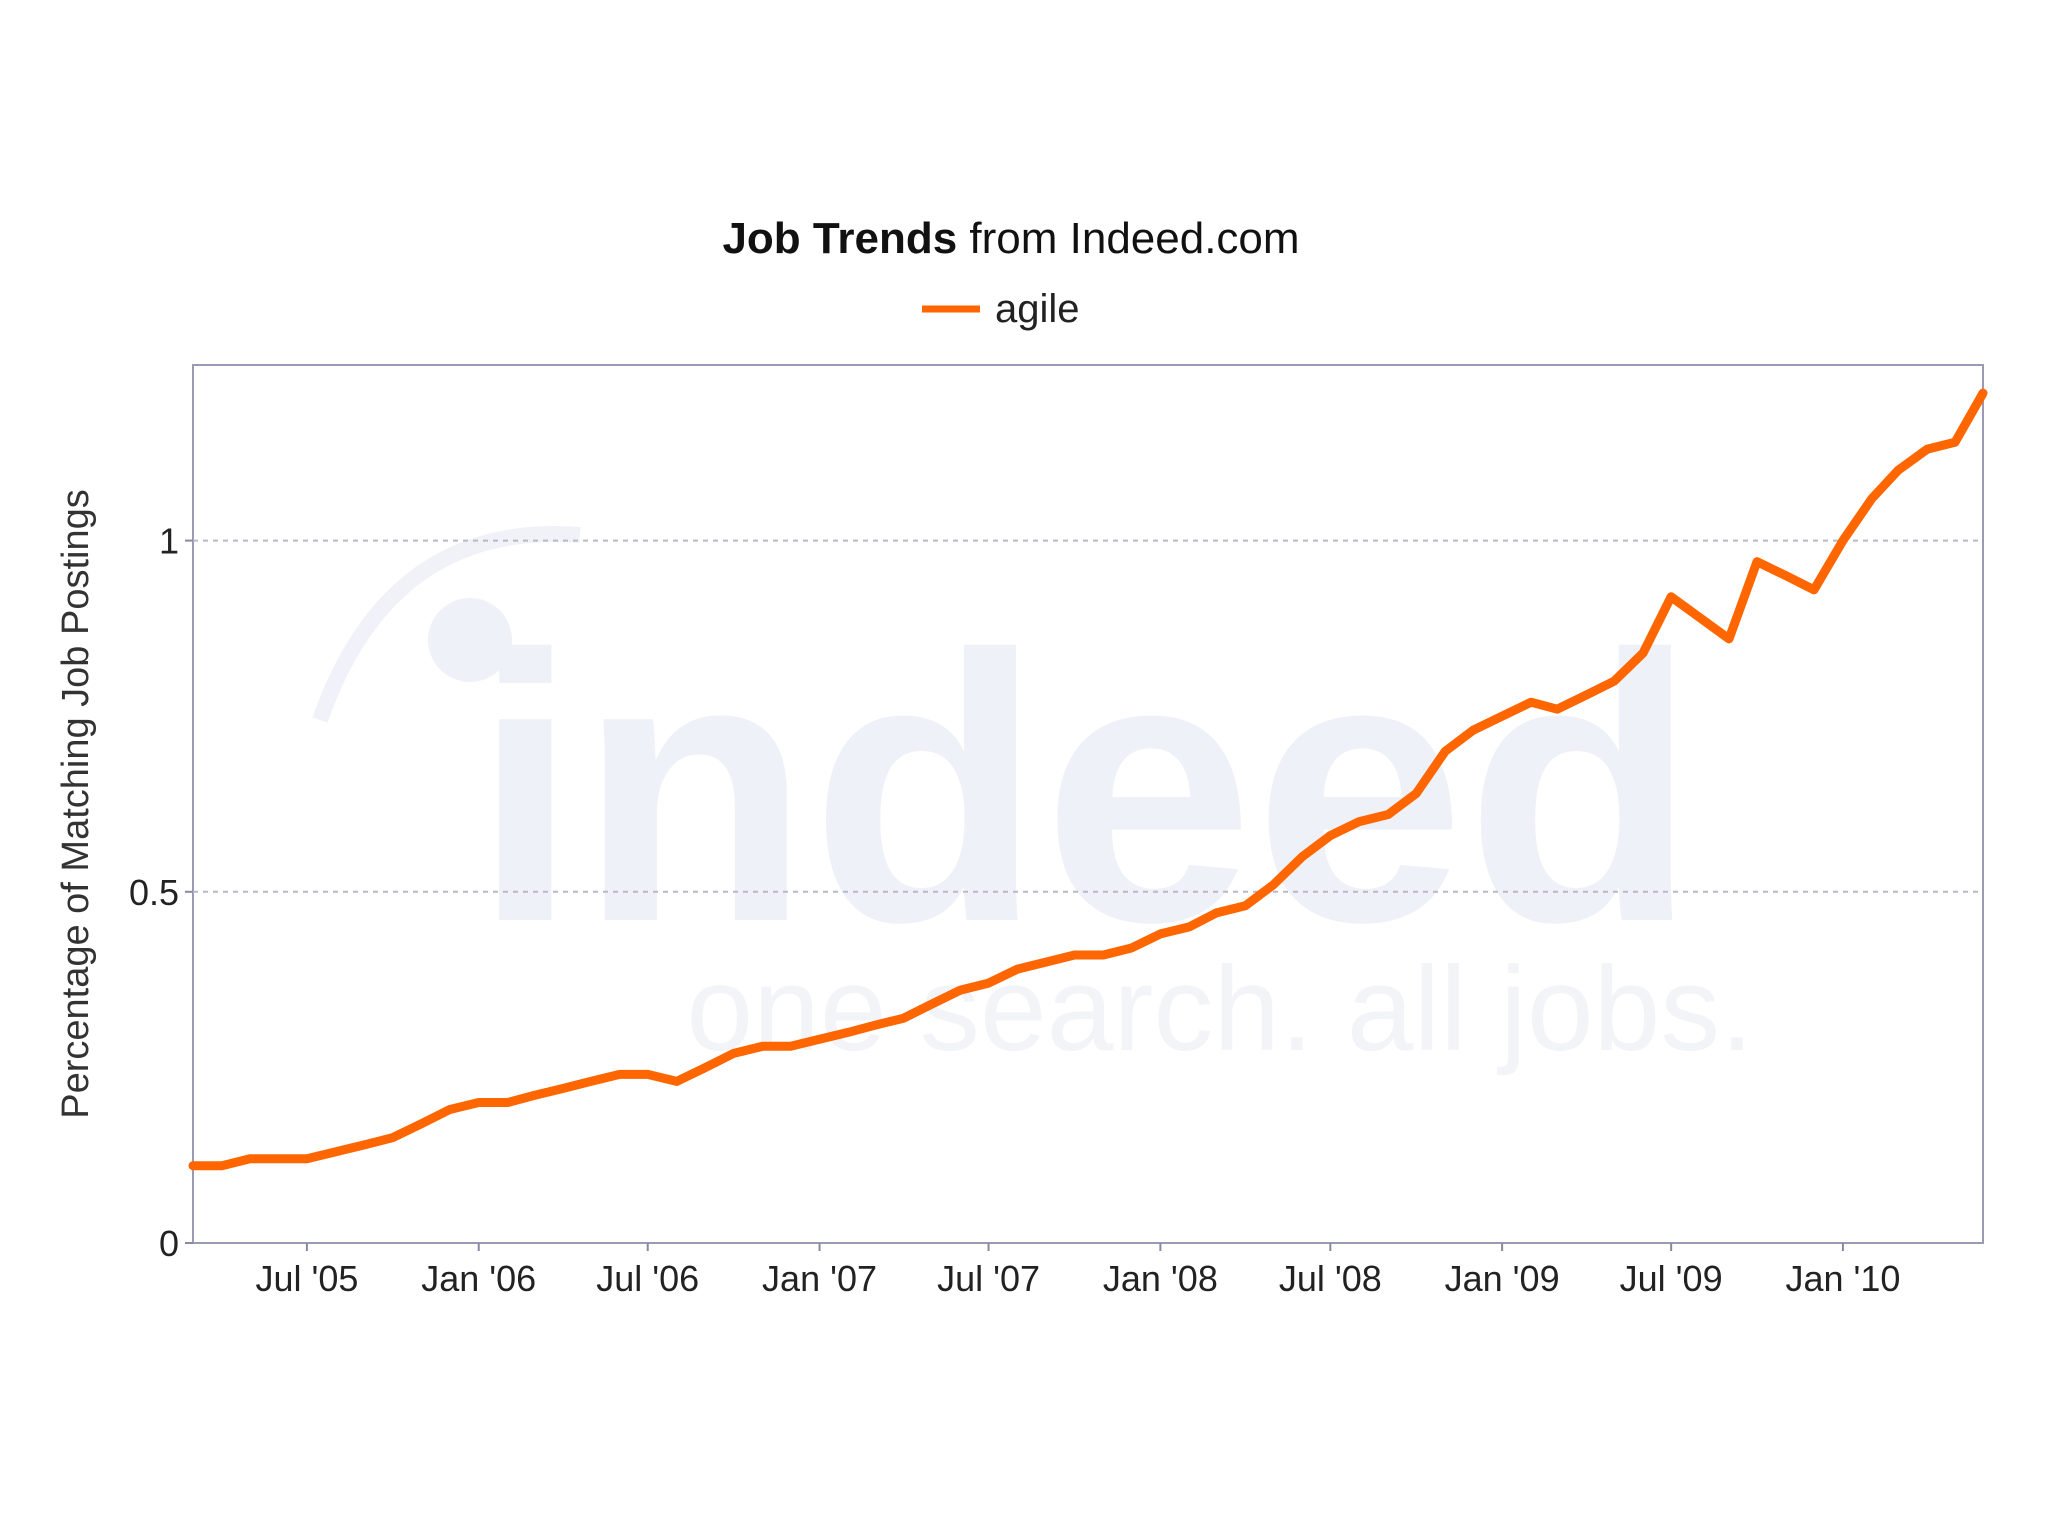  What do you see at coordinates (154, 892) in the screenshot?
I see `y-tick-label: 0.5` at bounding box center [154, 892].